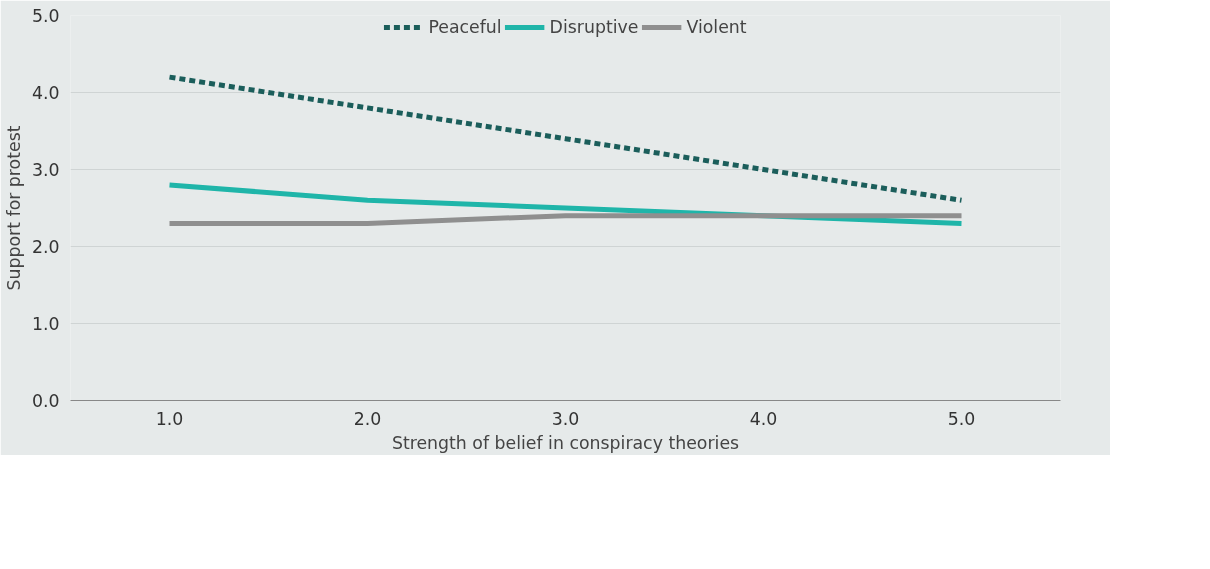 The image size is (1210, 569). What do you see at coordinates (465, 27) in the screenshot?
I see `legend-label: Peaceful` at bounding box center [465, 27].